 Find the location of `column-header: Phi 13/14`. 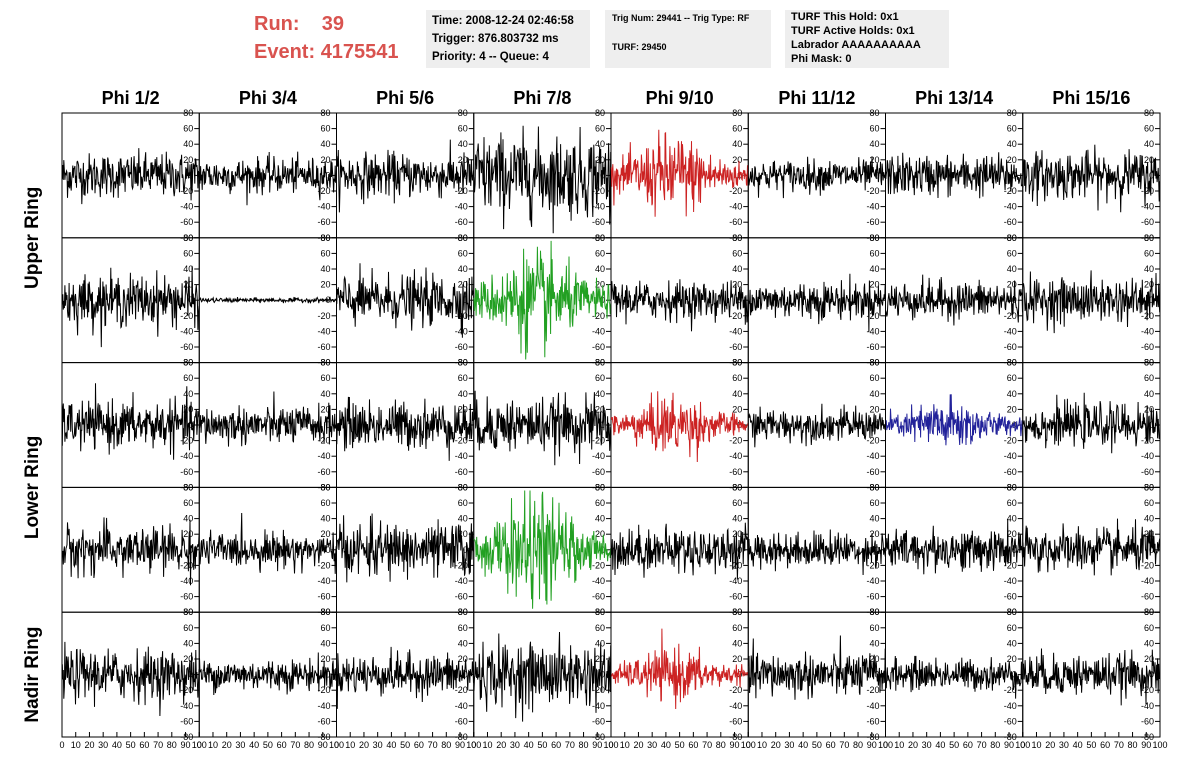

column-header: Phi 13/14 is located at coordinates (954, 98).